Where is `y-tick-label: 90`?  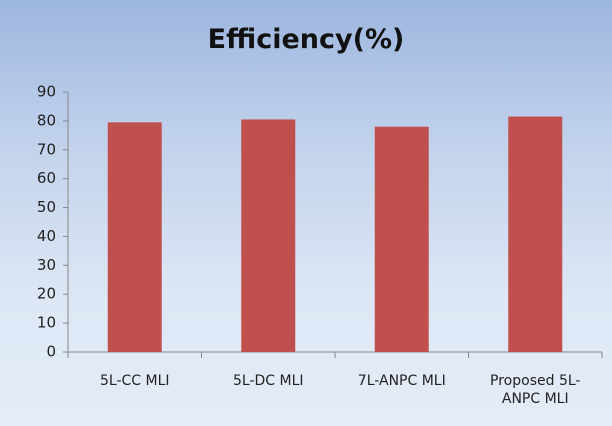
y-tick-label: 90 is located at coordinates (46, 92).